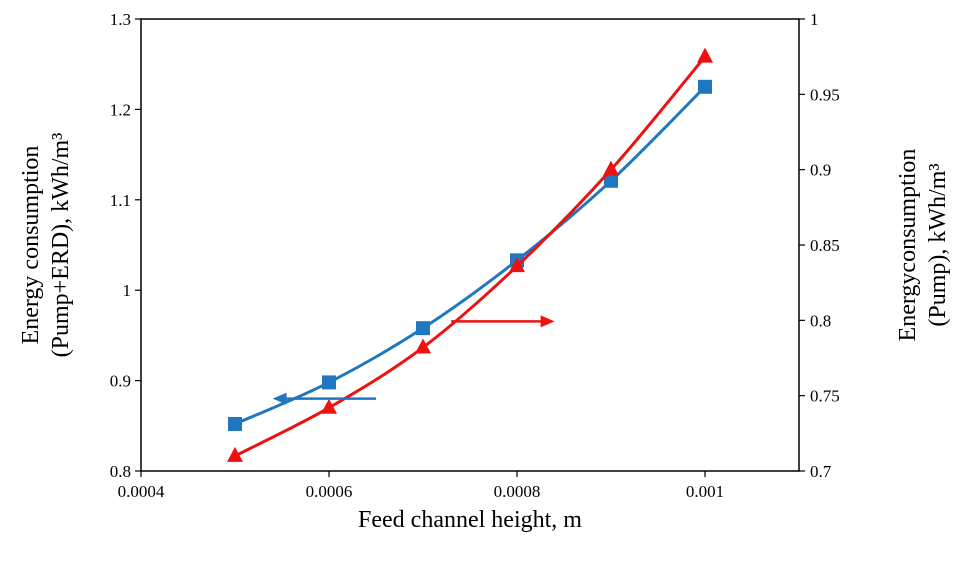  I want to click on y-right-tick-label: 0.75, so click(825, 396).